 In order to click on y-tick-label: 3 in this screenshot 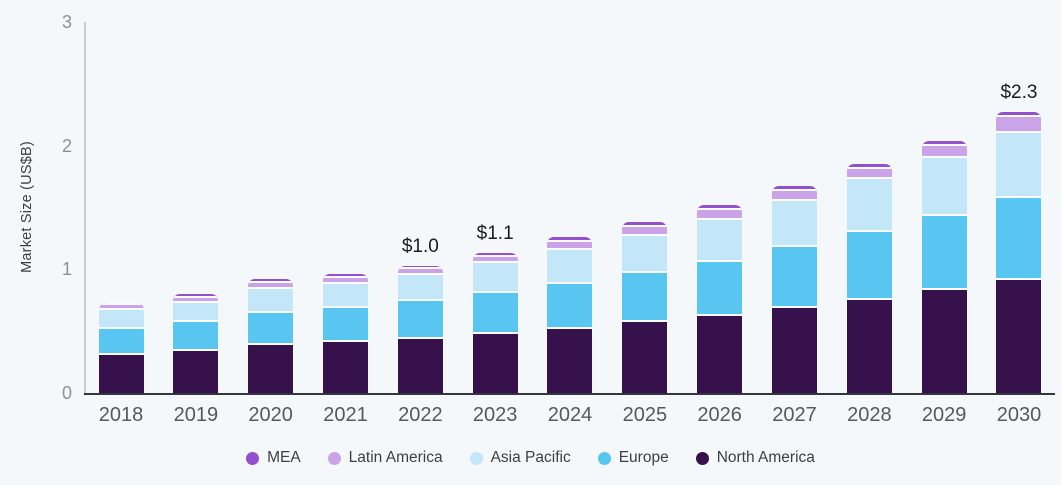, I will do `click(66, 22)`.